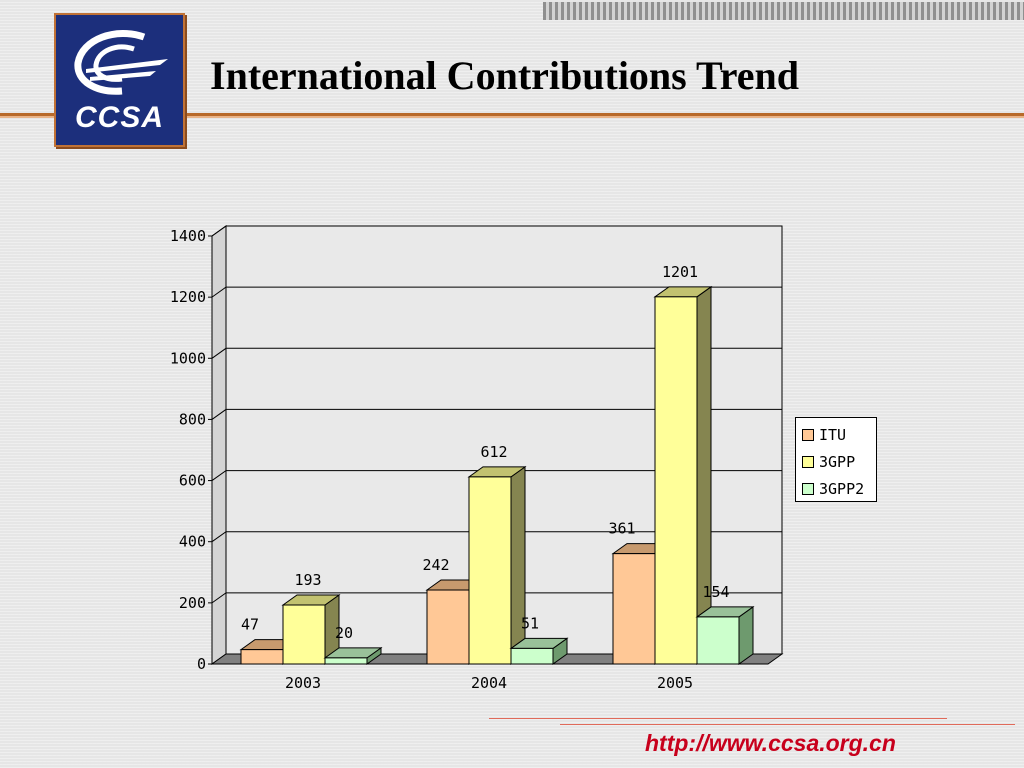 The image size is (1024, 768). I want to click on data-label-3gpp2-2004: 51, so click(530, 623).